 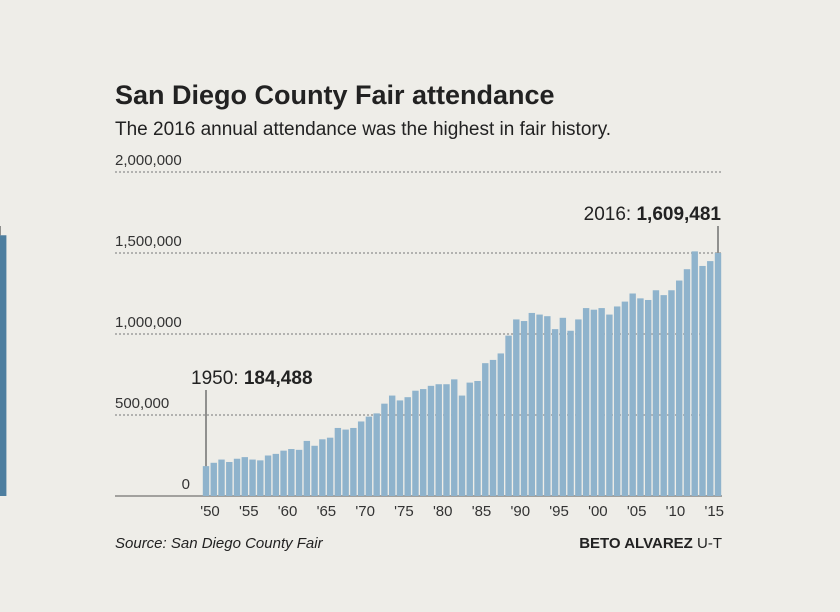 What do you see at coordinates (219, 543) in the screenshot?
I see `source: Source: San Diego County Fair` at bounding box center [219, 543].